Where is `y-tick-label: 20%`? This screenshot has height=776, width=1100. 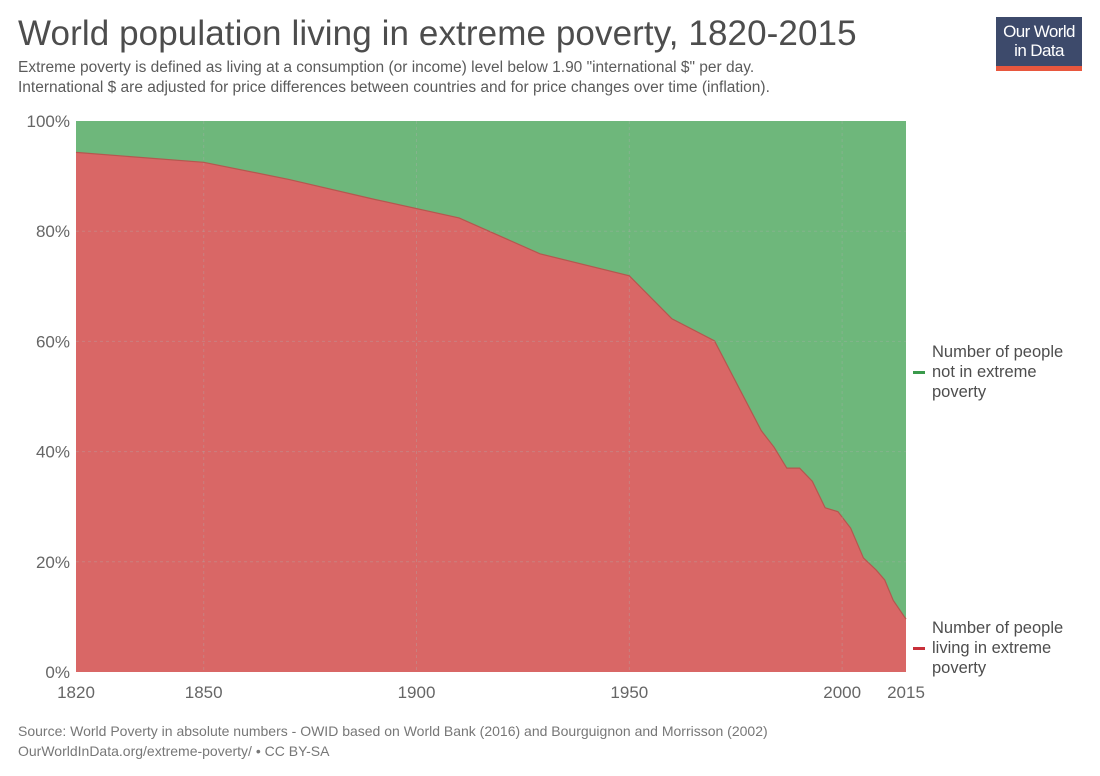
y-tick-label: 20% is located at coordinates (53, 562).